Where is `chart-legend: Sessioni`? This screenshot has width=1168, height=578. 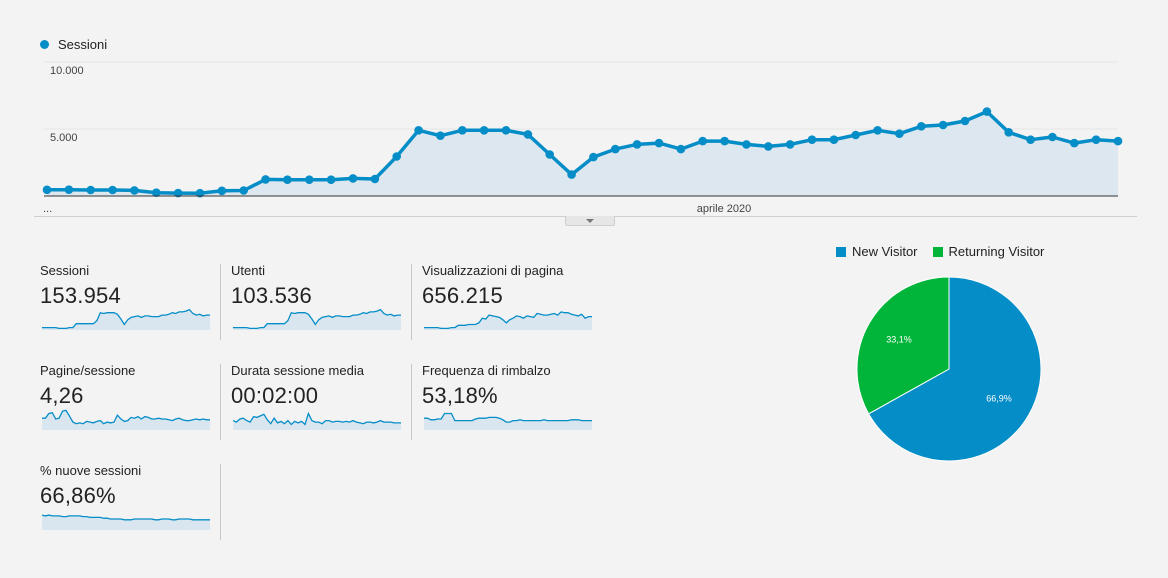
chart-legend: Sessioni is located at coordinates (73, 44).